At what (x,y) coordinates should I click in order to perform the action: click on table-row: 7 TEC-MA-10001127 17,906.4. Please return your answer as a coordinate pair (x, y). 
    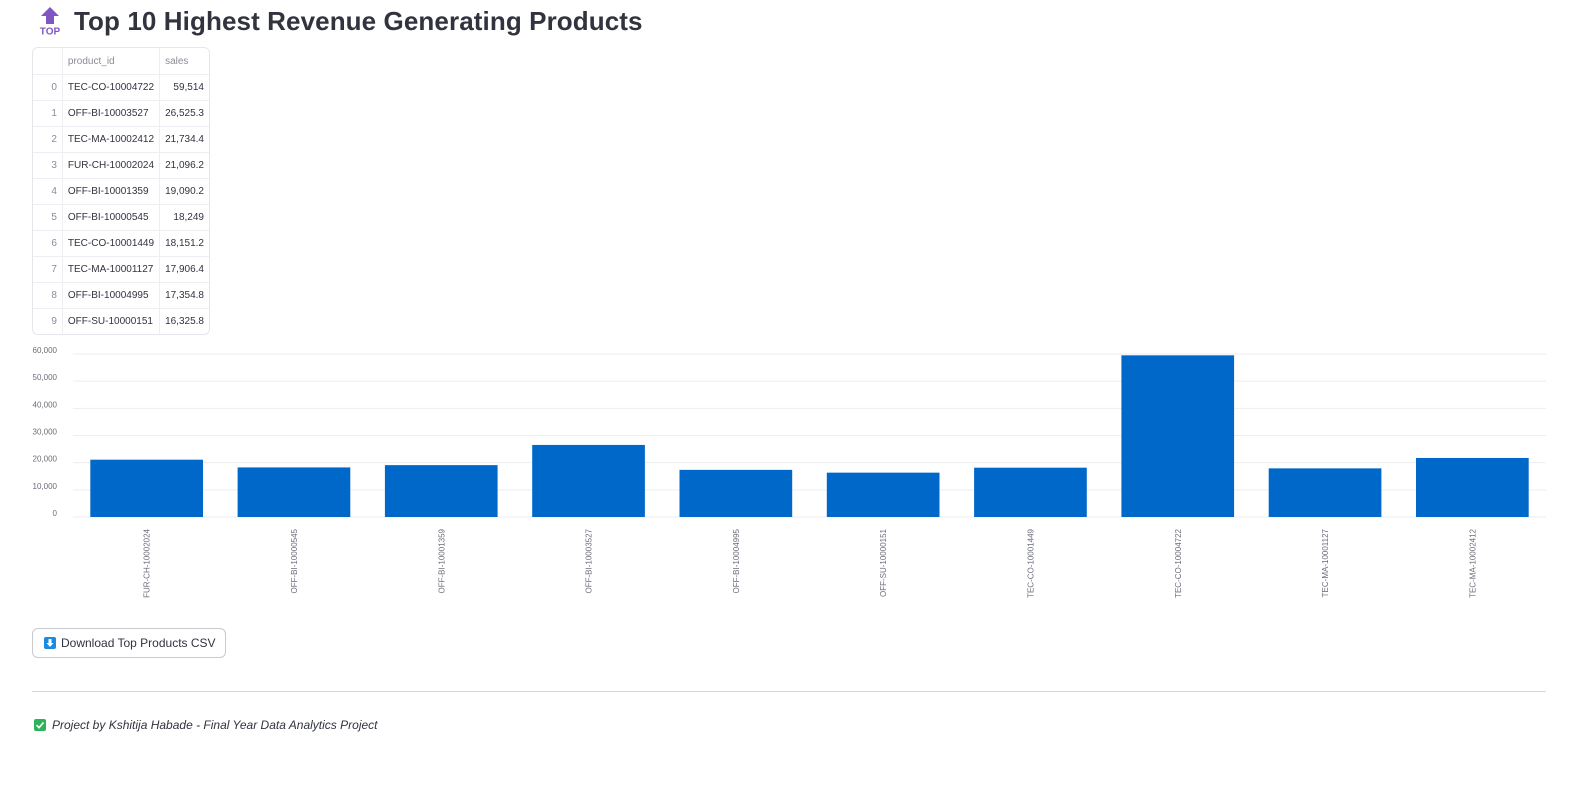
    Looking at the image, I should click on (121, 269).